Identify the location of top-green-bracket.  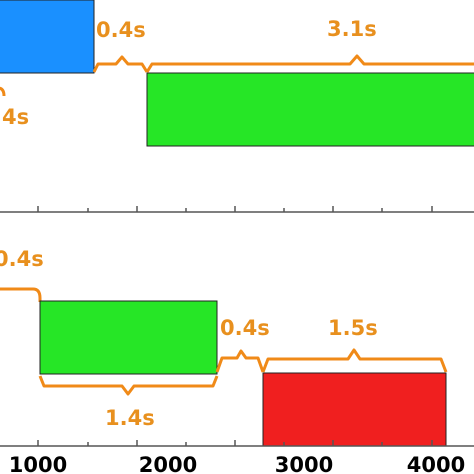
(309, 63).